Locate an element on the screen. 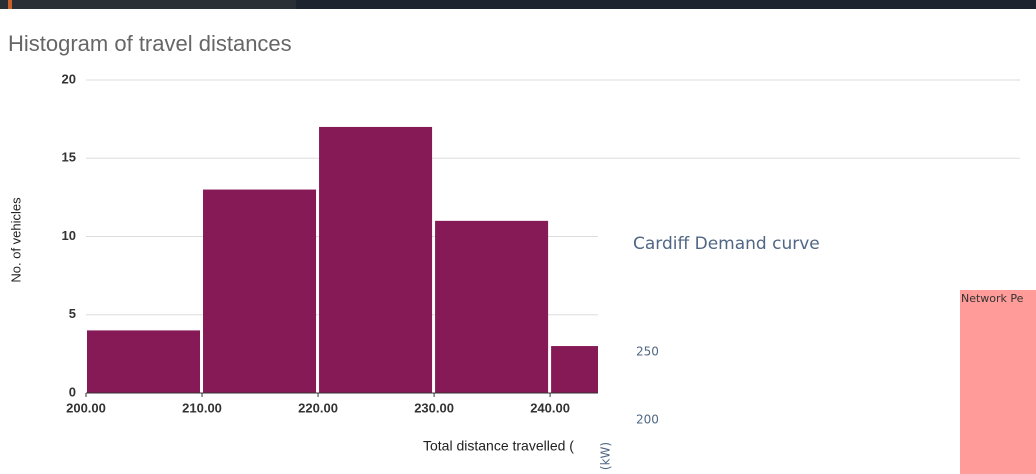 The image size is (1036, 474). y-tick-label: 20 is located at coordinates (69, 78).